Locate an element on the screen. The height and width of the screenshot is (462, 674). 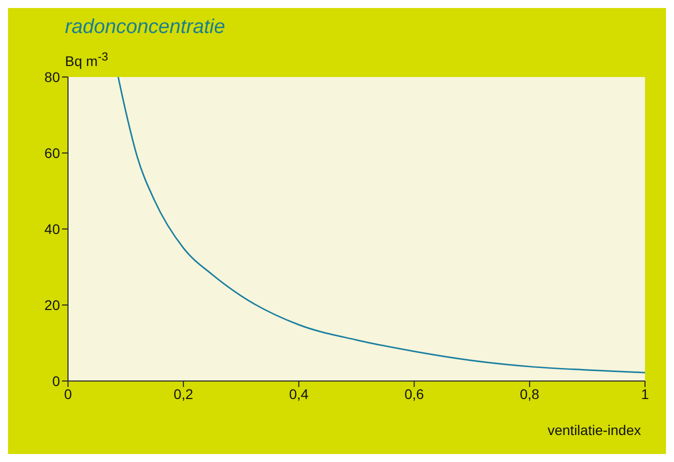
y-tick-label: 20 is located at coordinates (52, 304).